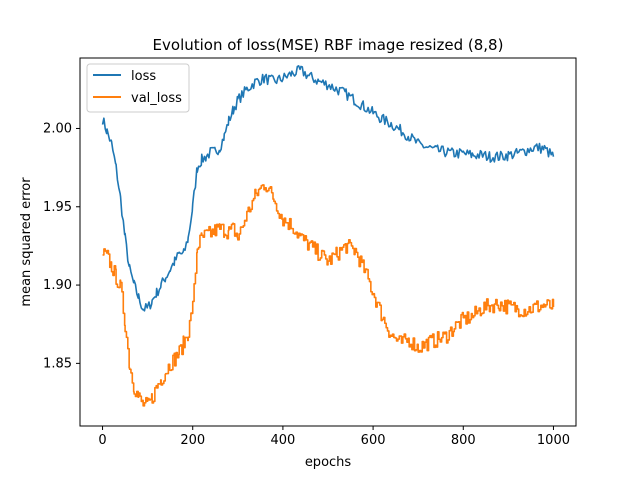  I want to click on x-tick-label: 1000, so click(553, 440).